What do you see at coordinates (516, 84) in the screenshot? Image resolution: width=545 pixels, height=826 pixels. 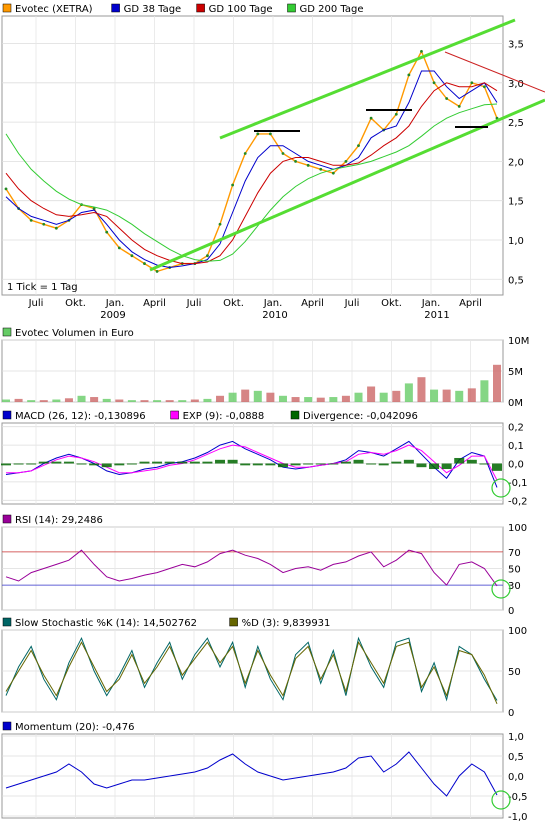 I see `y-tick-label: 3,0` at bounding box center [516, 84].